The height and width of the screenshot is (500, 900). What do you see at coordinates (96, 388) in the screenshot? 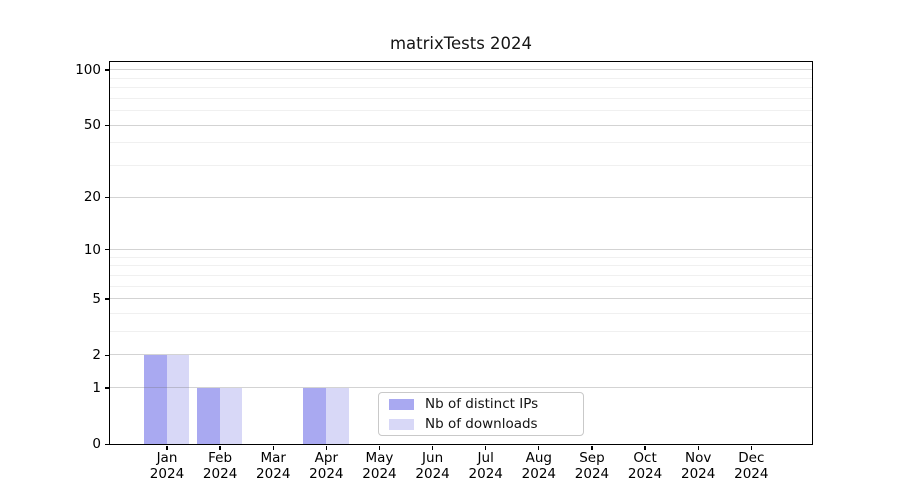
I see `y-tick-label: 1` at bounding box center [96, 388].